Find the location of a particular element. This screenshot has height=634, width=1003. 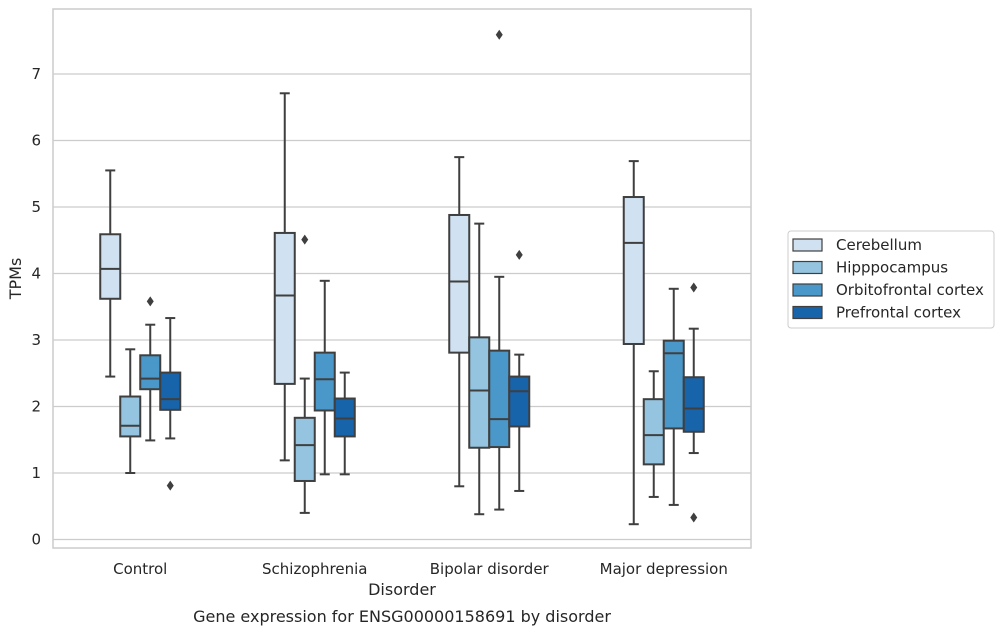

legend-label: Cerebellum is located at coordinates (879, 245).